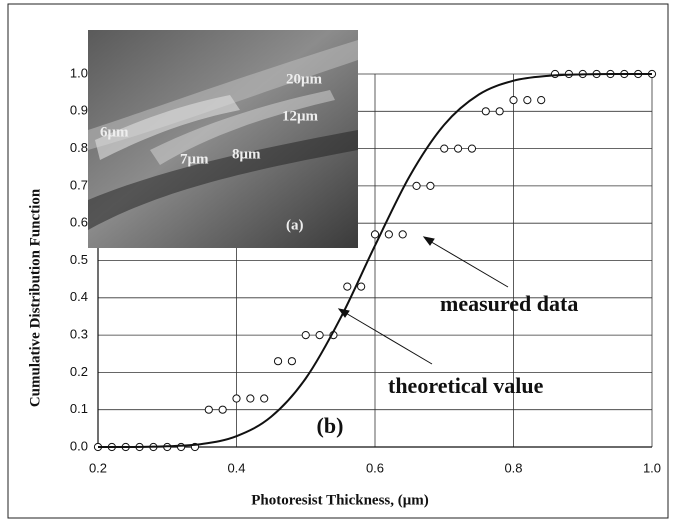 The width and height of the screenshot is (676, 524). What do you see at coordinates (375, 467) in the screenshot?
I see `x-tick-label: 0.6` at bounding box center [375, 467].